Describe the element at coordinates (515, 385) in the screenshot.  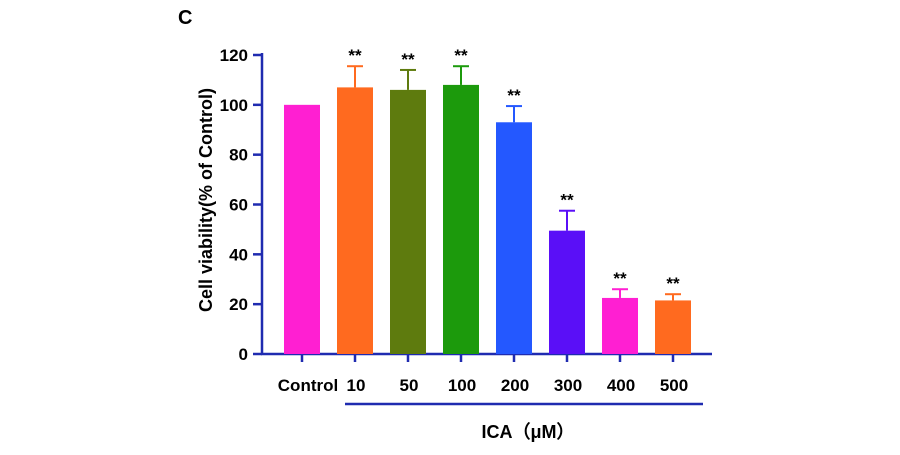
I see `category-label: 200` at that location.